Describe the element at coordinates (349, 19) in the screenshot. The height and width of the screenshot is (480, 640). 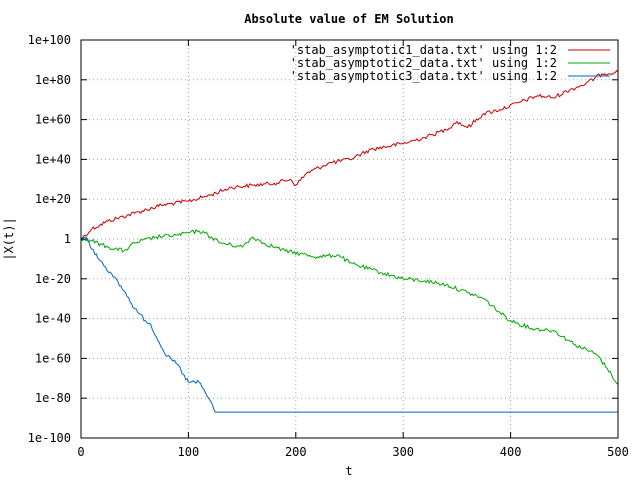
I see `chart-title: Absolute value of EM Solution` at that location.